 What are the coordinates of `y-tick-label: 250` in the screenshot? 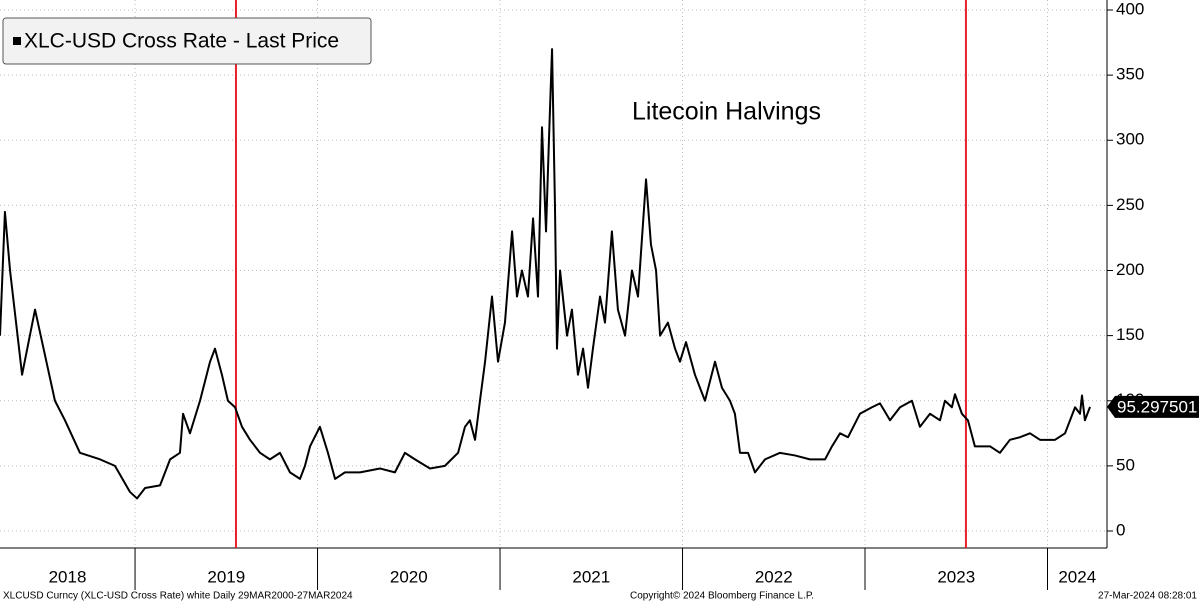 It's located at (1130, 204).